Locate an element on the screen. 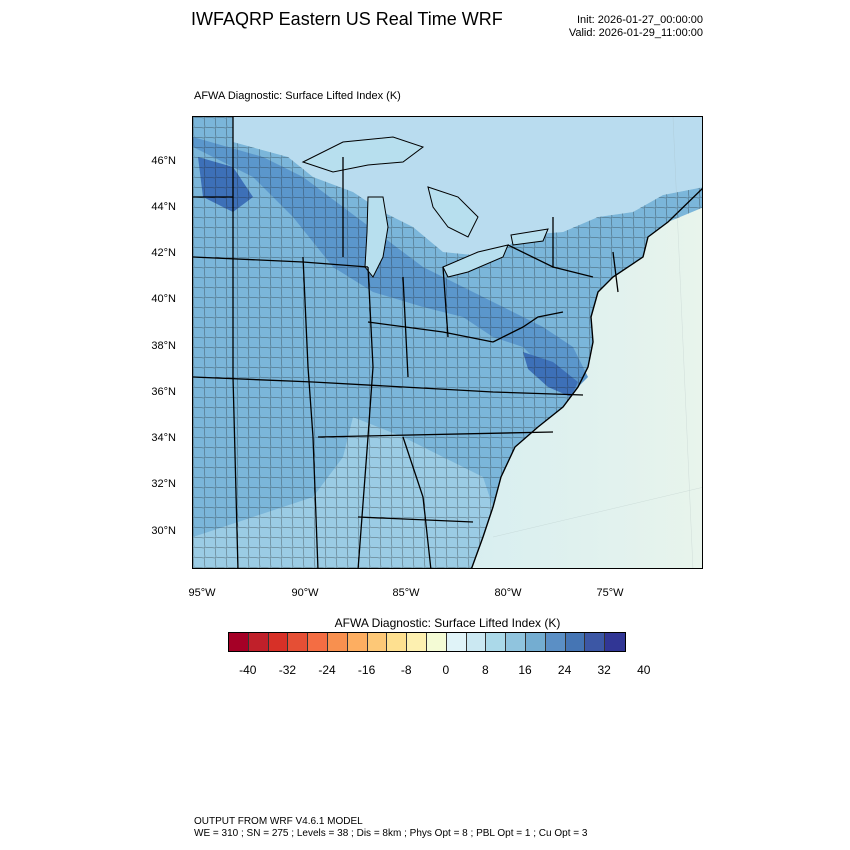 The width and height of the screenshot is (850, 850). lon-label-75w: 75°W is located at coordinates (610, 593).